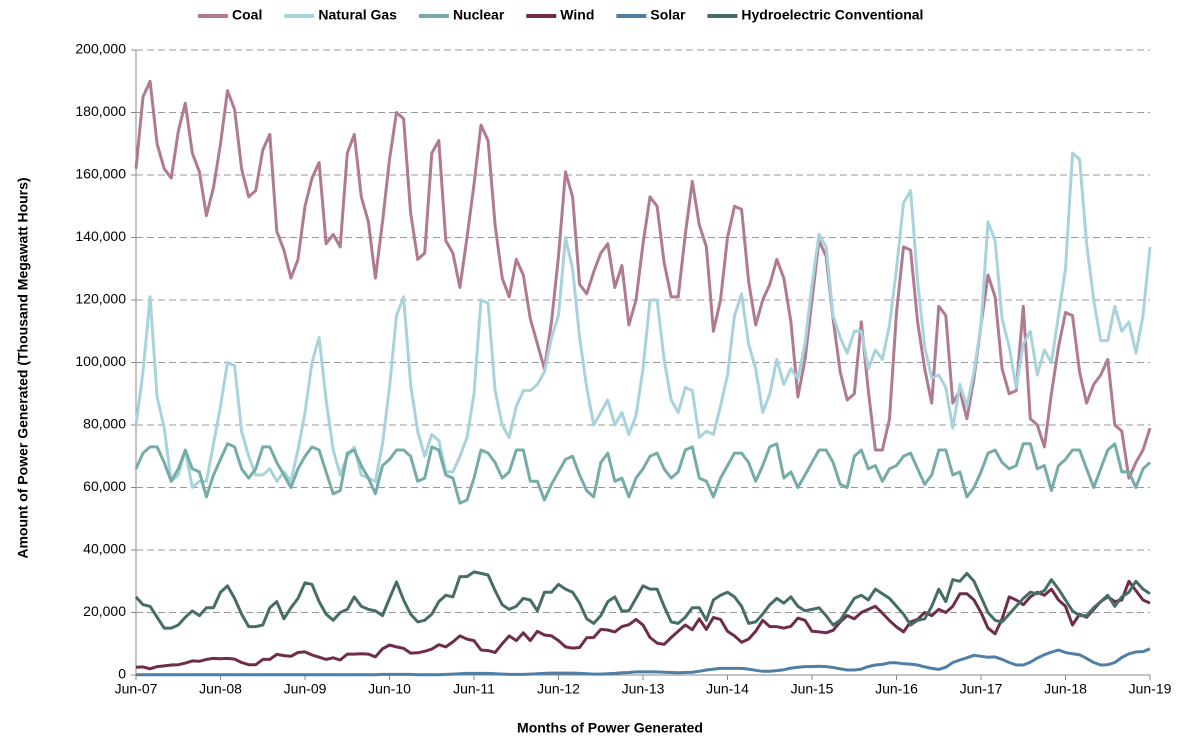 The image size is (1182, 739). Describe the element at coordinates (389, 689) in the screenshot. I see `x-tick-label: Jun-10` at that location.